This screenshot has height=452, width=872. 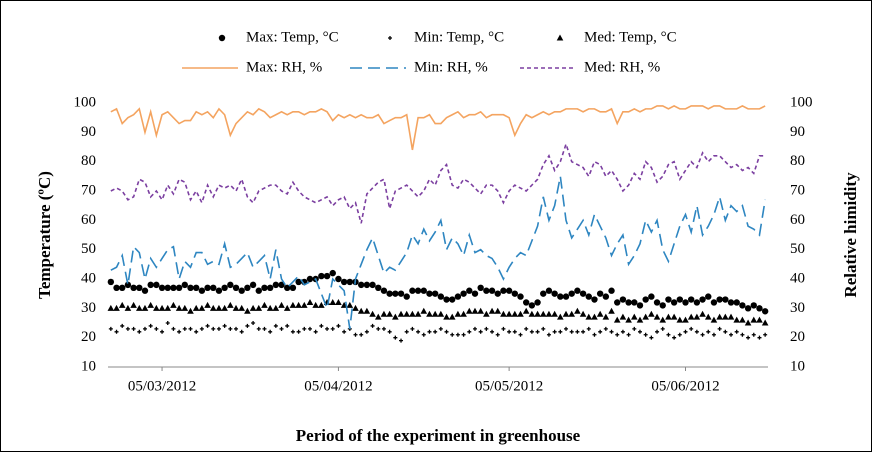 What do you see at coordinates (801, 102) in the screenshot?
I see `y2-tick-label: 100` at bounding box center [801, 102].